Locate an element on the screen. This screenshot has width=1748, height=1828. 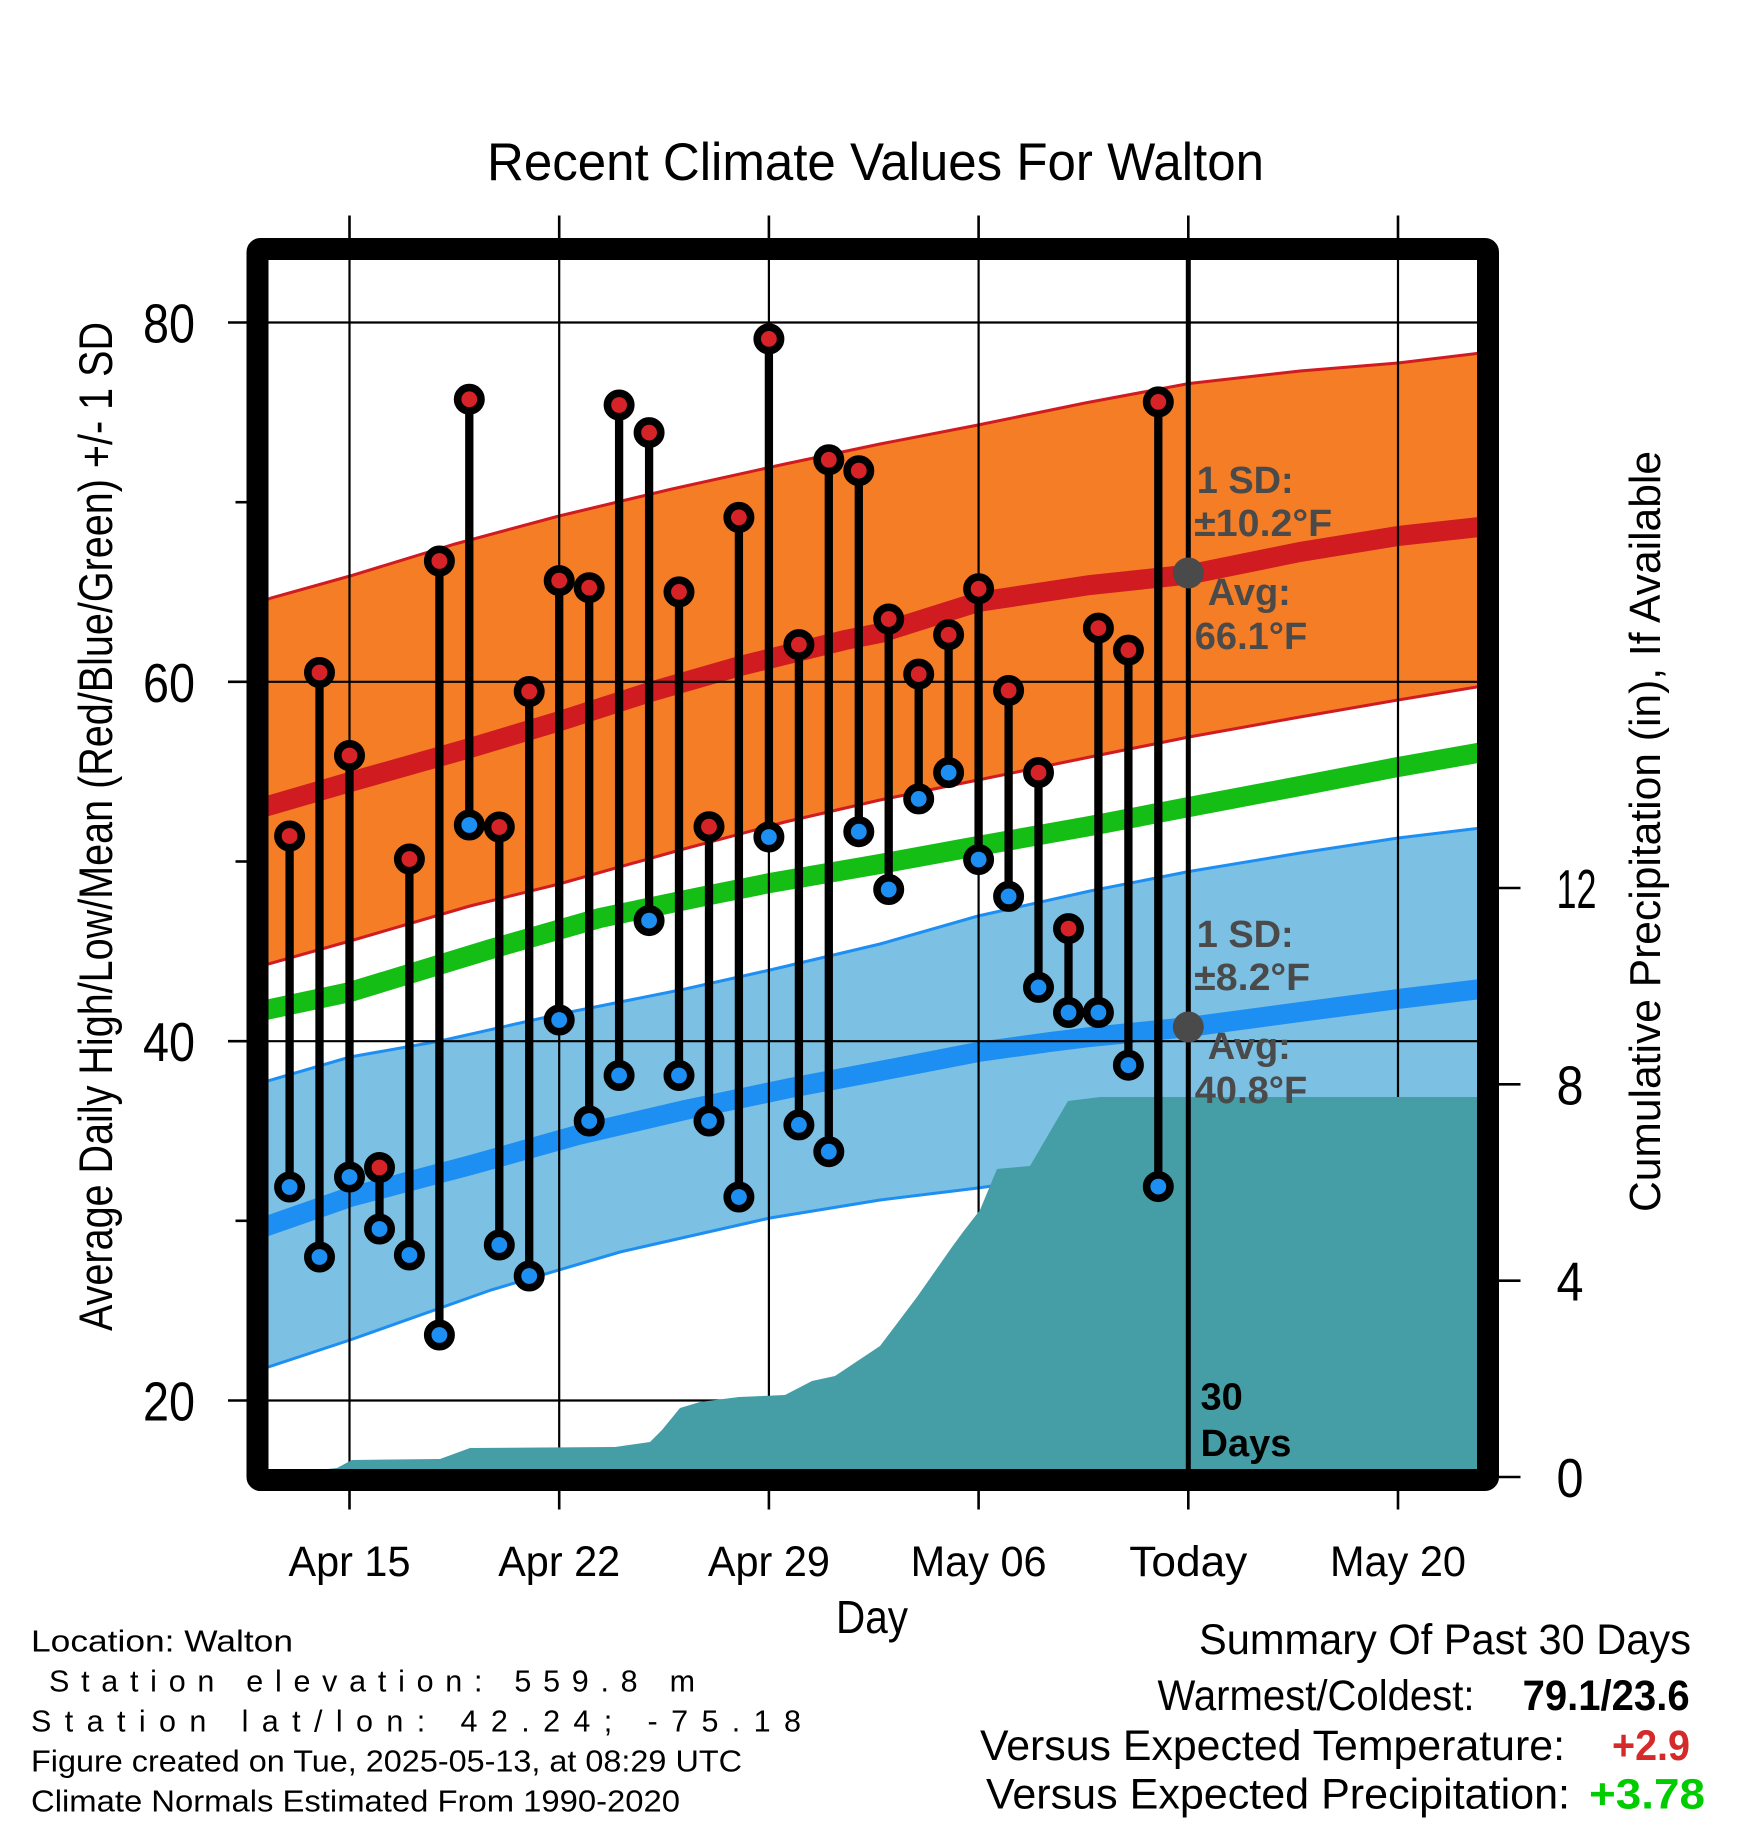
svg-text: May 20 is located at coordinates (1398, 1562).